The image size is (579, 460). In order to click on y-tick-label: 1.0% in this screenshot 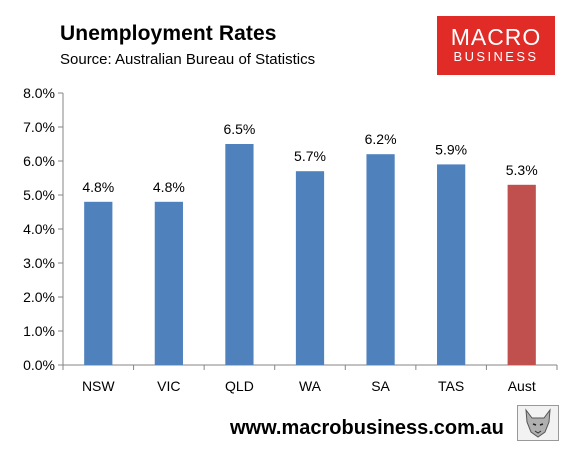, I will do `click(39, 331)`.